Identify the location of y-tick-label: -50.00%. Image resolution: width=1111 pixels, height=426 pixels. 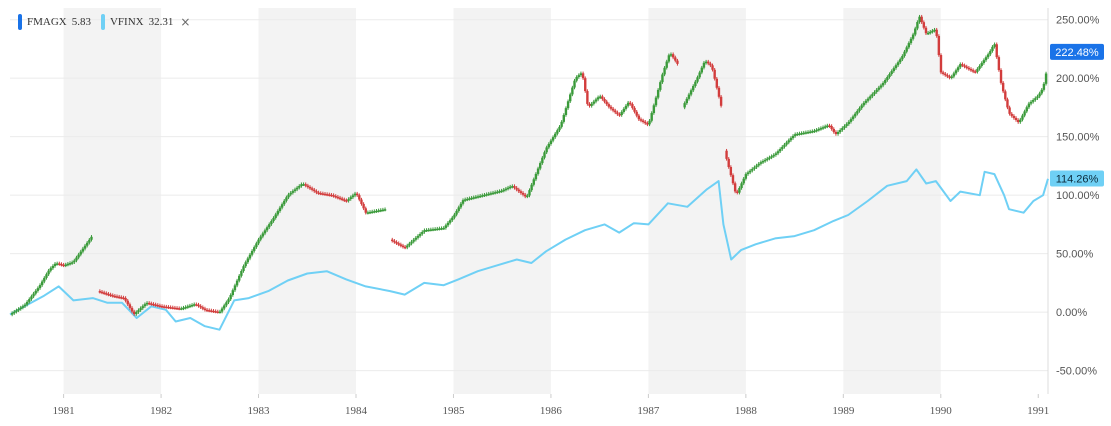
(1076, 372).